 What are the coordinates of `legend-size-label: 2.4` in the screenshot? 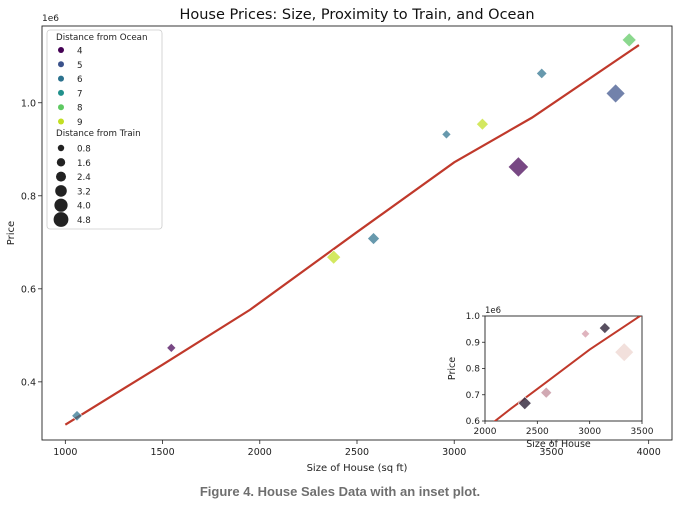 It's located at (84, 178).